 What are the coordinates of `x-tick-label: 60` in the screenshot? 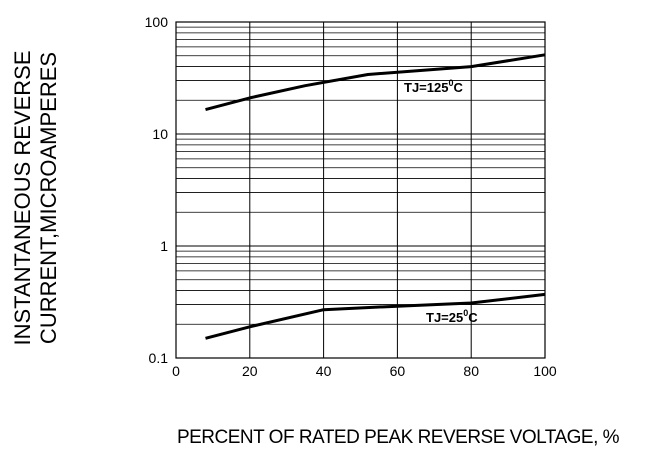 It's located at (398, 371).